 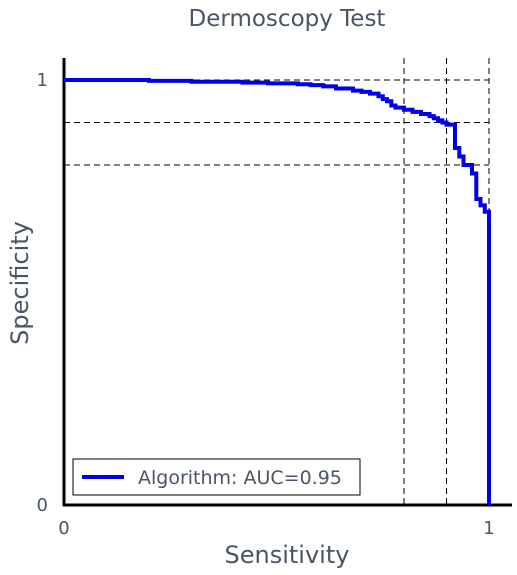 I want to click on legend-label: Algorithm: AUC=0.95, so click(x=240, y=478).